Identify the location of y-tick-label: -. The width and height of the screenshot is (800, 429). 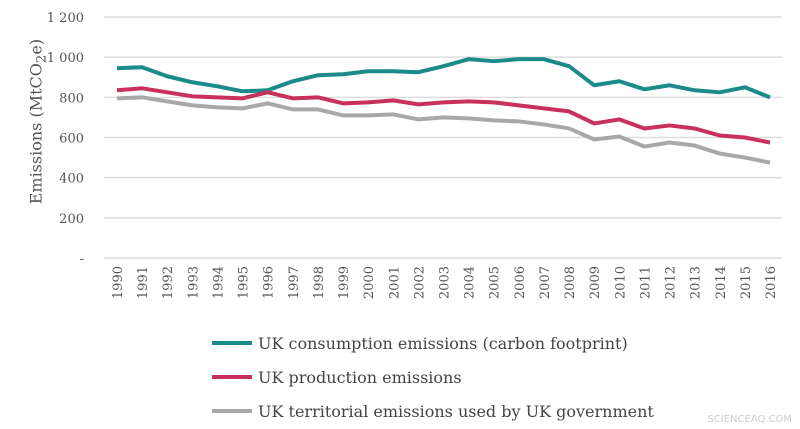
(82, 259).